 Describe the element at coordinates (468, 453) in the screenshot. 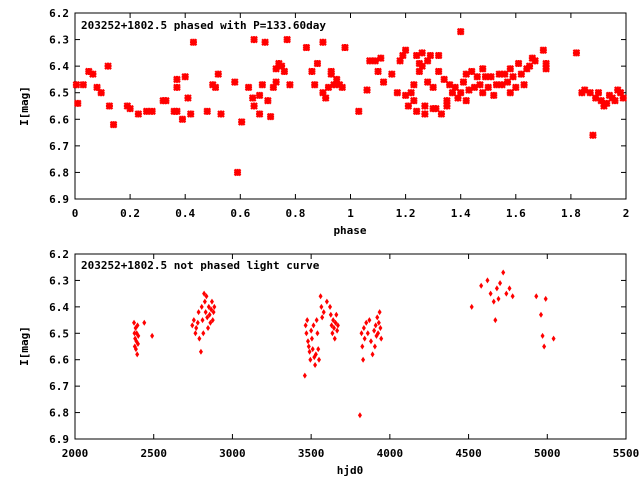

I see `x-tick-label: 4500` at that location.